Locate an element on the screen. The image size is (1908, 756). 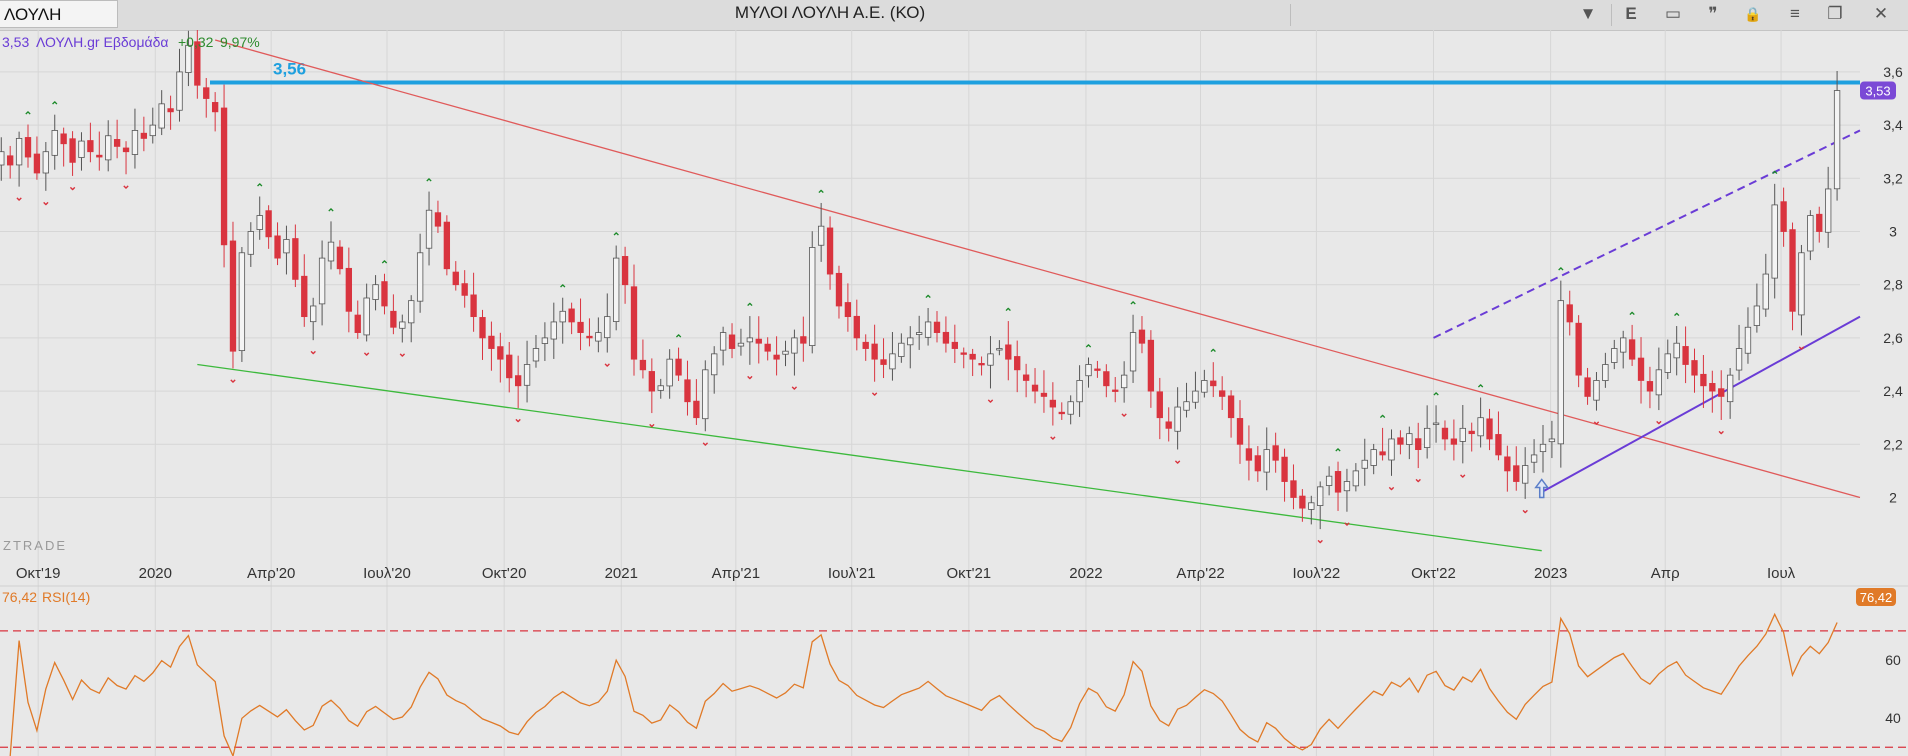
header-source: ΛΟΥΛΗ.gr Εβδομάδα is located at coordinates (102, 42).